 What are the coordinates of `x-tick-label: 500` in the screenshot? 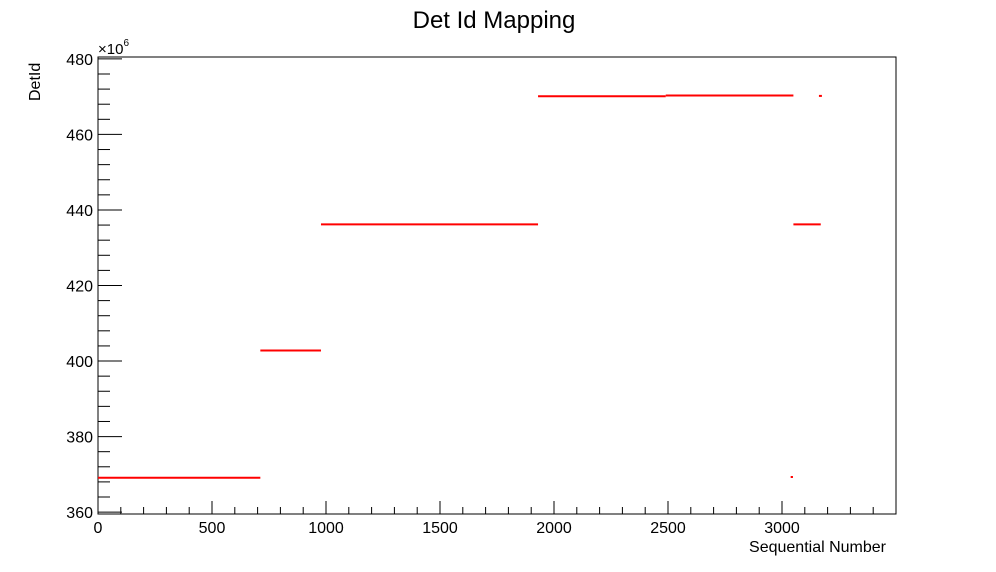 It's located at (212, 528).